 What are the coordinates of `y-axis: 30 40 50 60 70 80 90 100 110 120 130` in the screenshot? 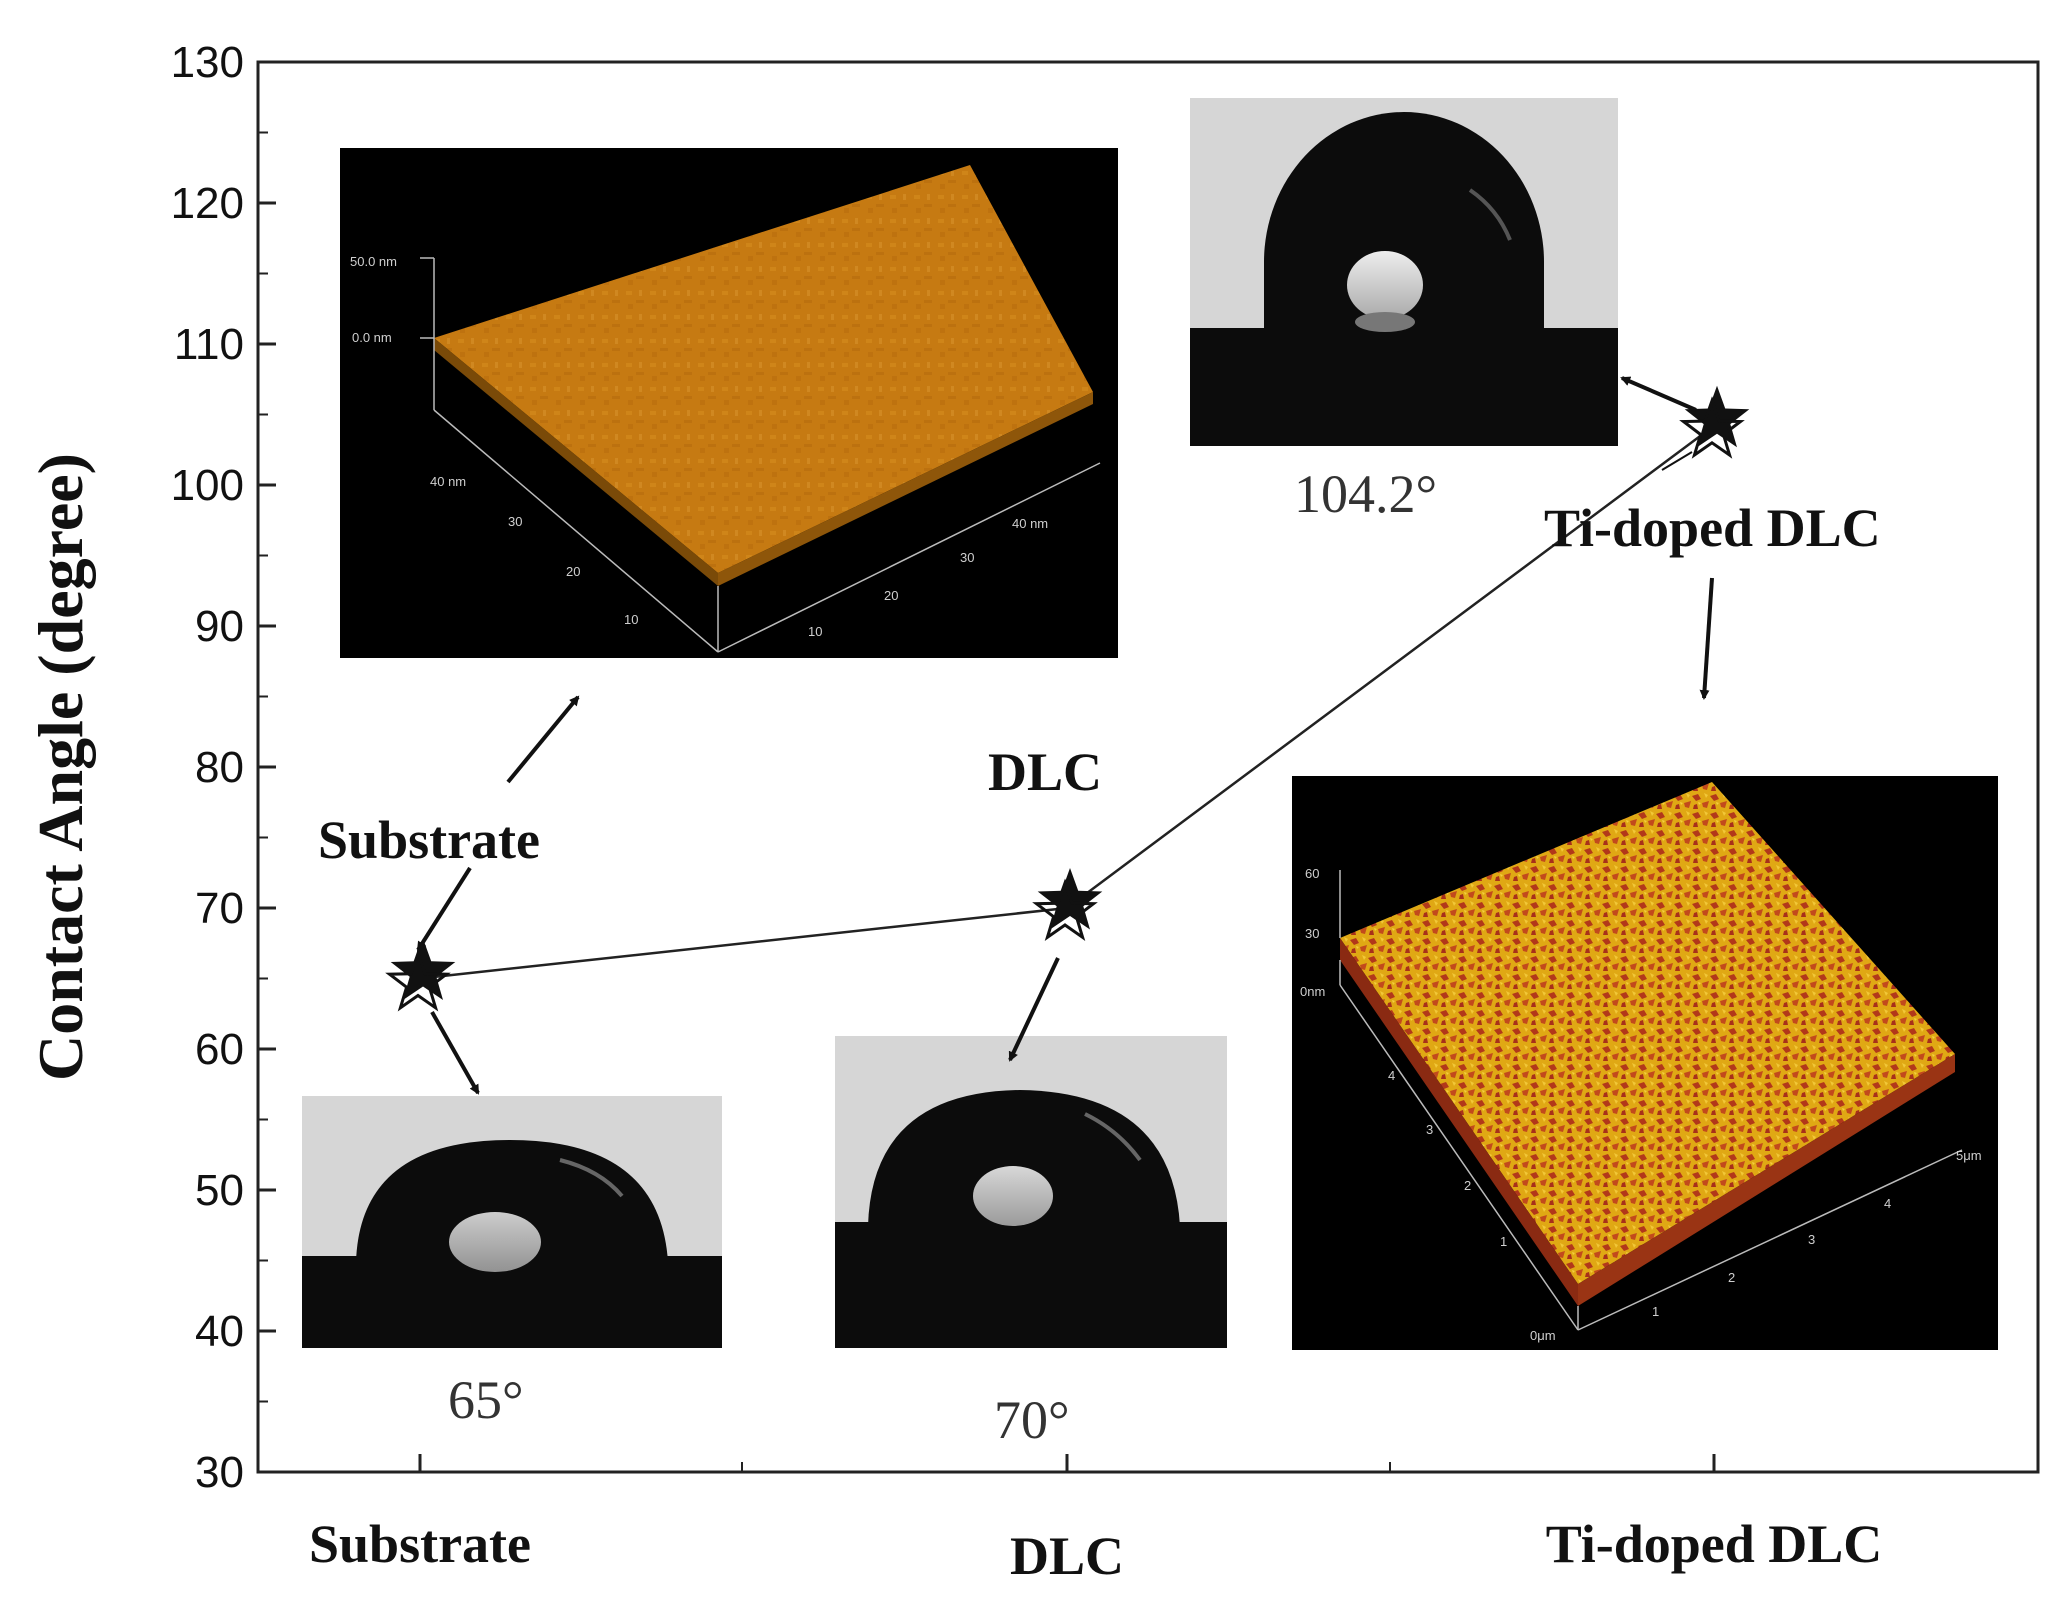 It's located at (223, 767).